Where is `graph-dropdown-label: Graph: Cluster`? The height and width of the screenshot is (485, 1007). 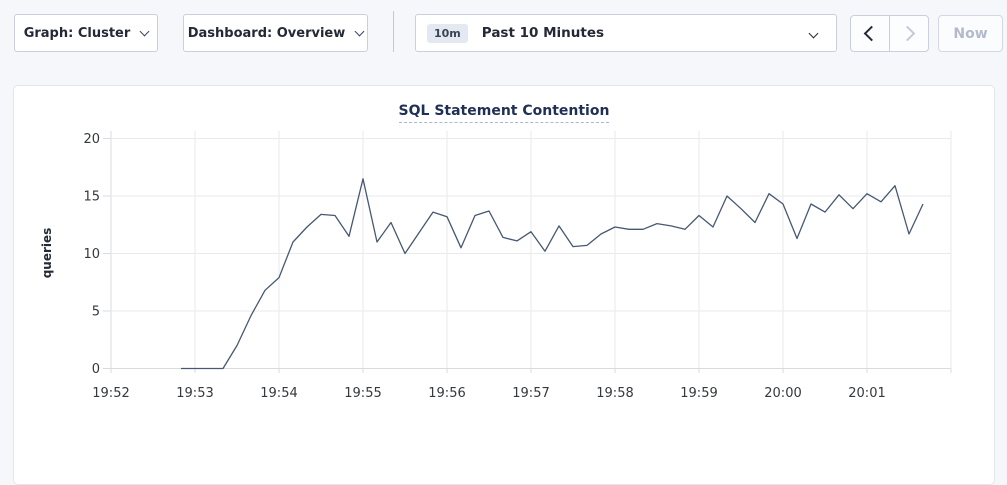
graph-dropdown-label: Graph: Cluster is located at coordinates (77, 33).